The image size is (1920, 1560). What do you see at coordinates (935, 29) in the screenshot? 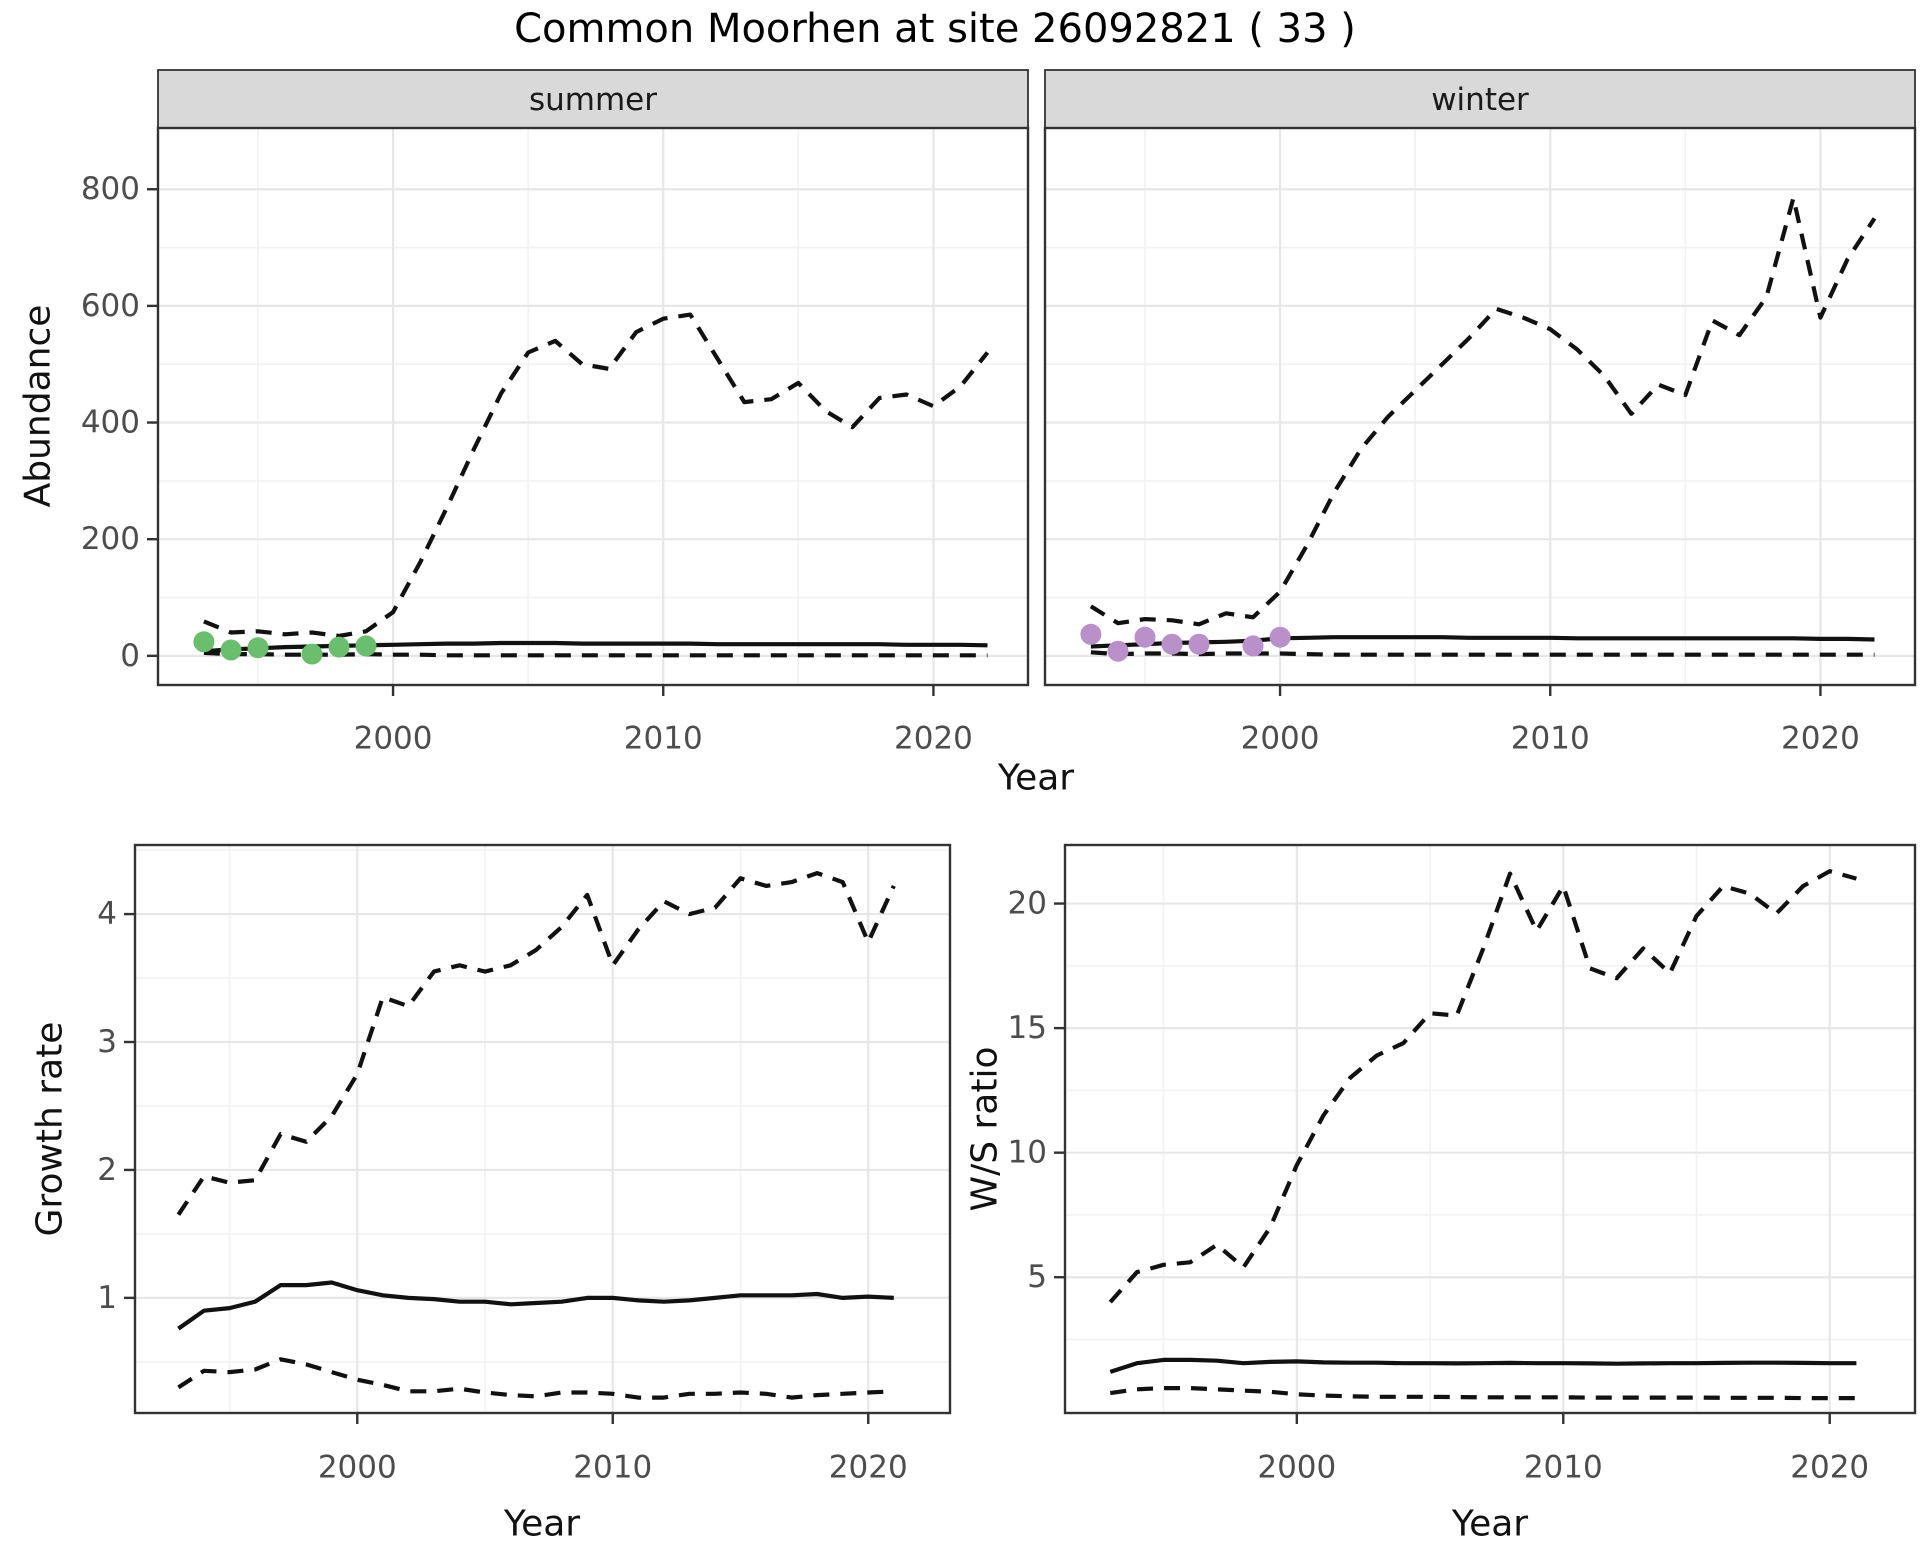
I see `chart-title: Common Moorhen at site 26092821 ( 33 )` at bounding box center [935, 29].